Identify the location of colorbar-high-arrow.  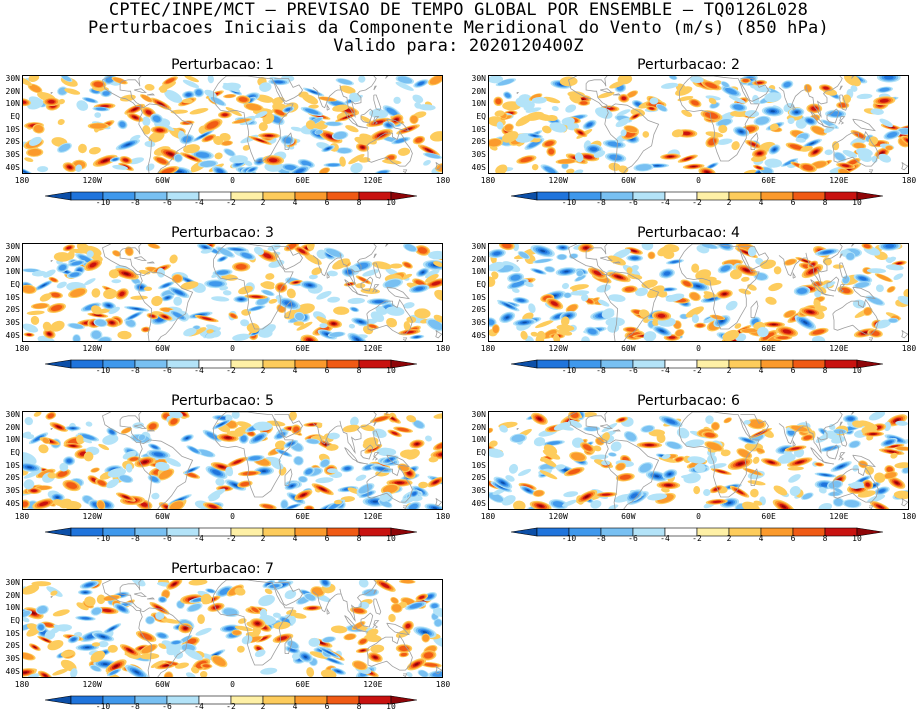
(870, 532).